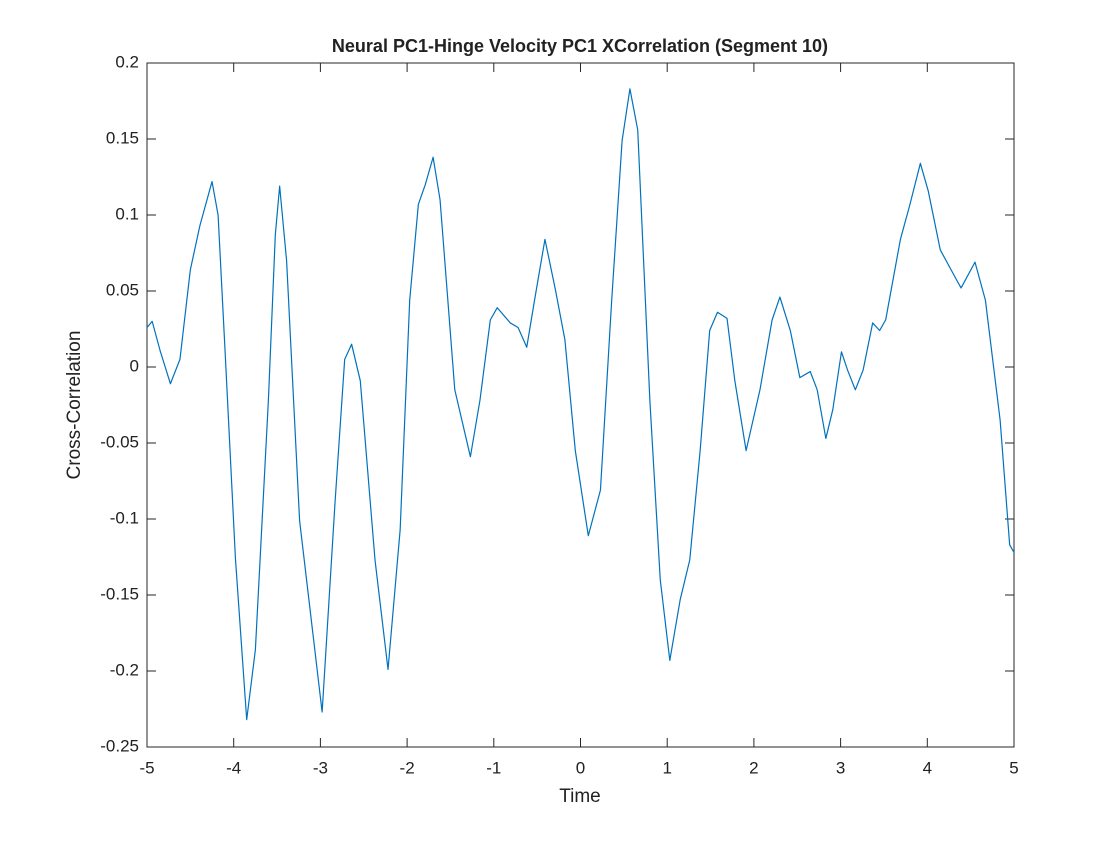  I want to click on y-tick-label: 0.1, so click(127, 213).